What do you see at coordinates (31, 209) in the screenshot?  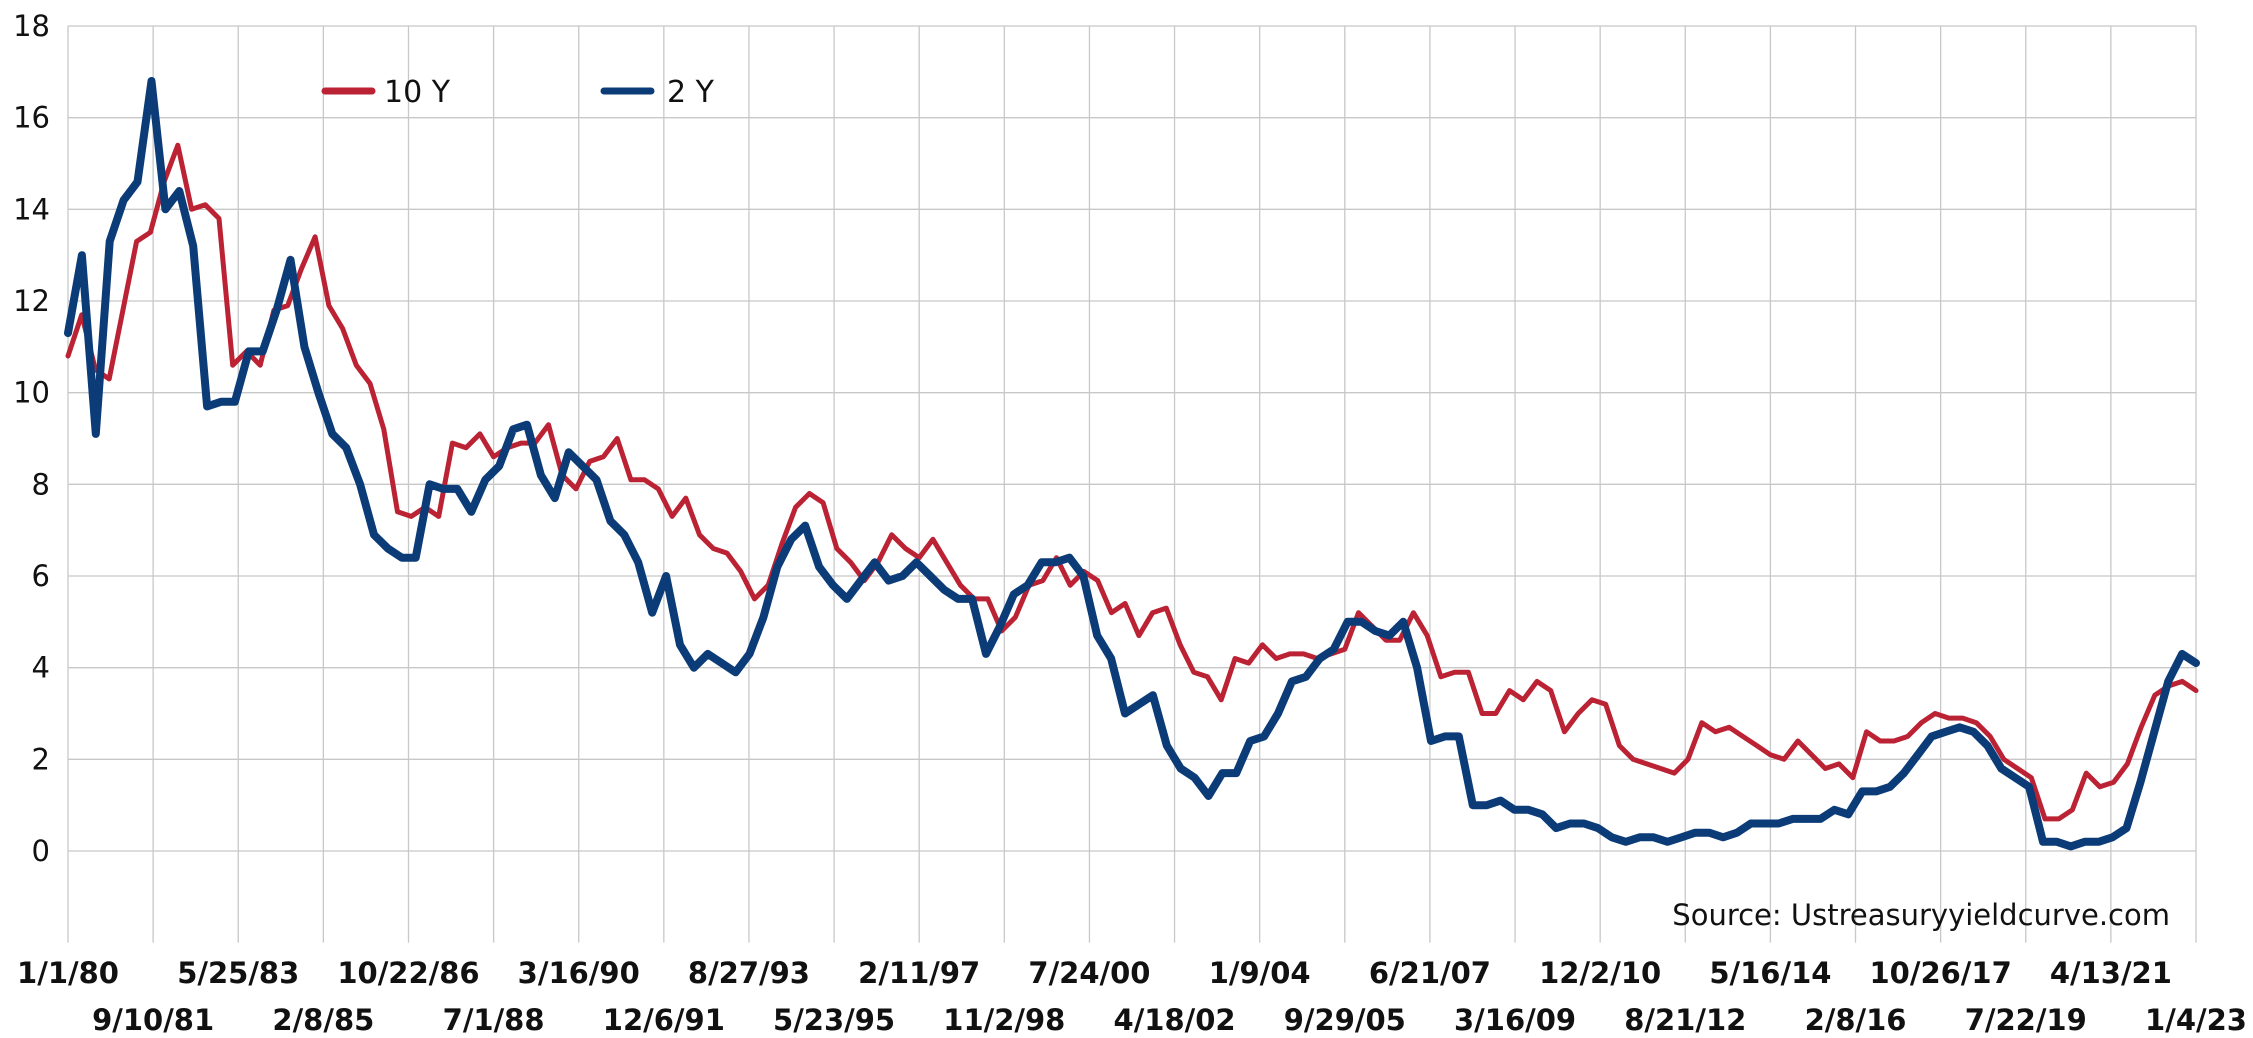 I see `y-tick-label: 14` at bounding box center [31, 209].